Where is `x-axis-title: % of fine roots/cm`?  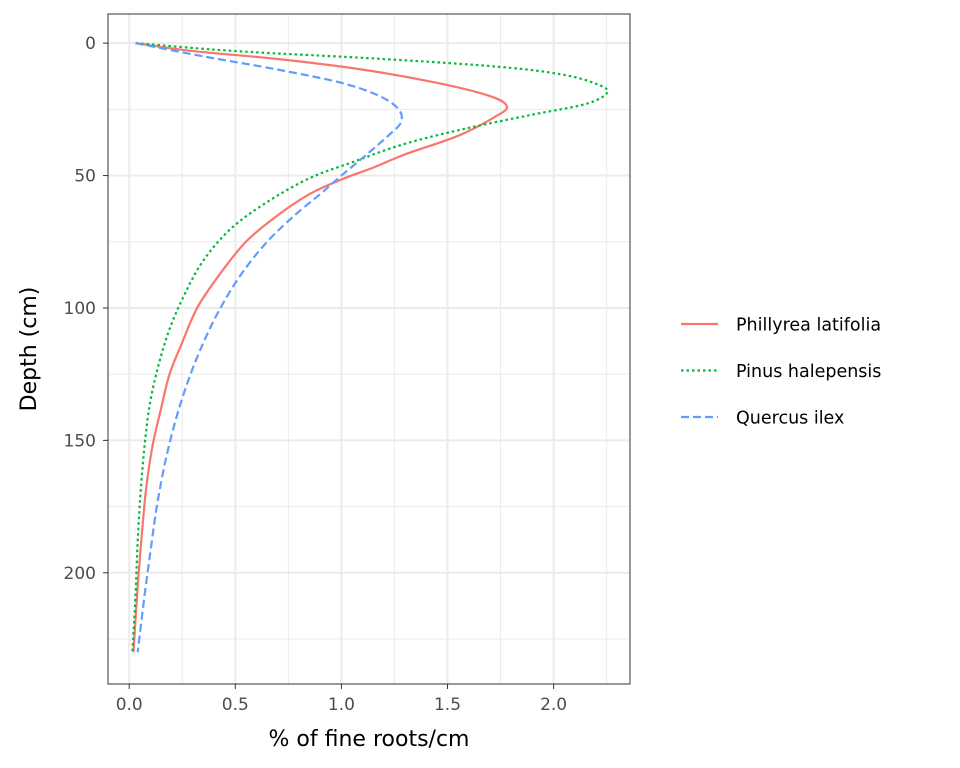
x-axis-title: % of fine roots/cm is located at coordinates (369, 739).